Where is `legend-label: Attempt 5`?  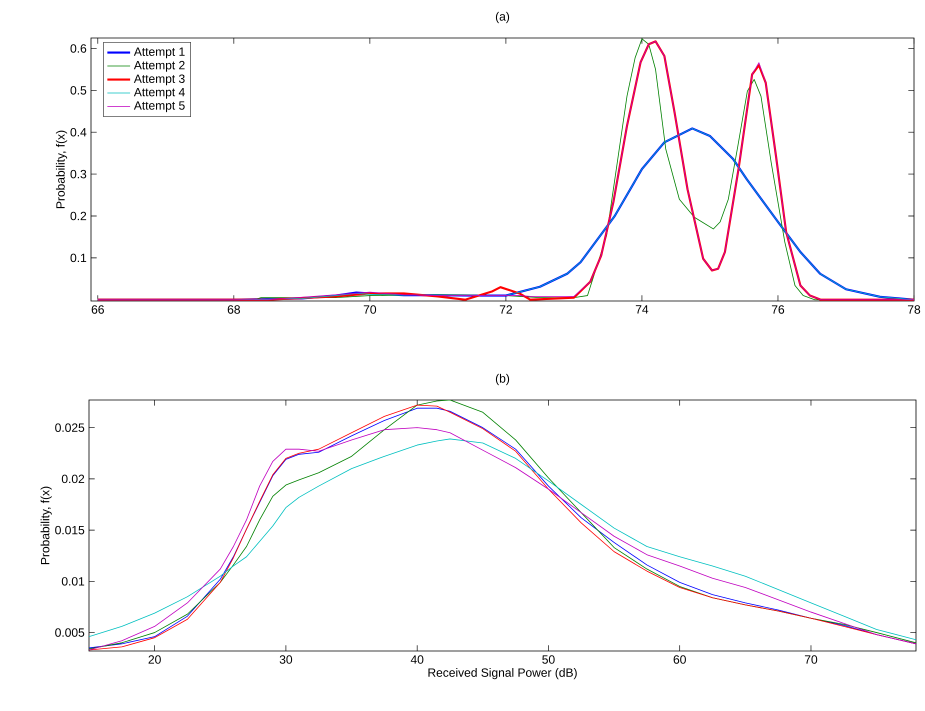
legend-label: Attempt 5 is located at coordinates (159, 106).